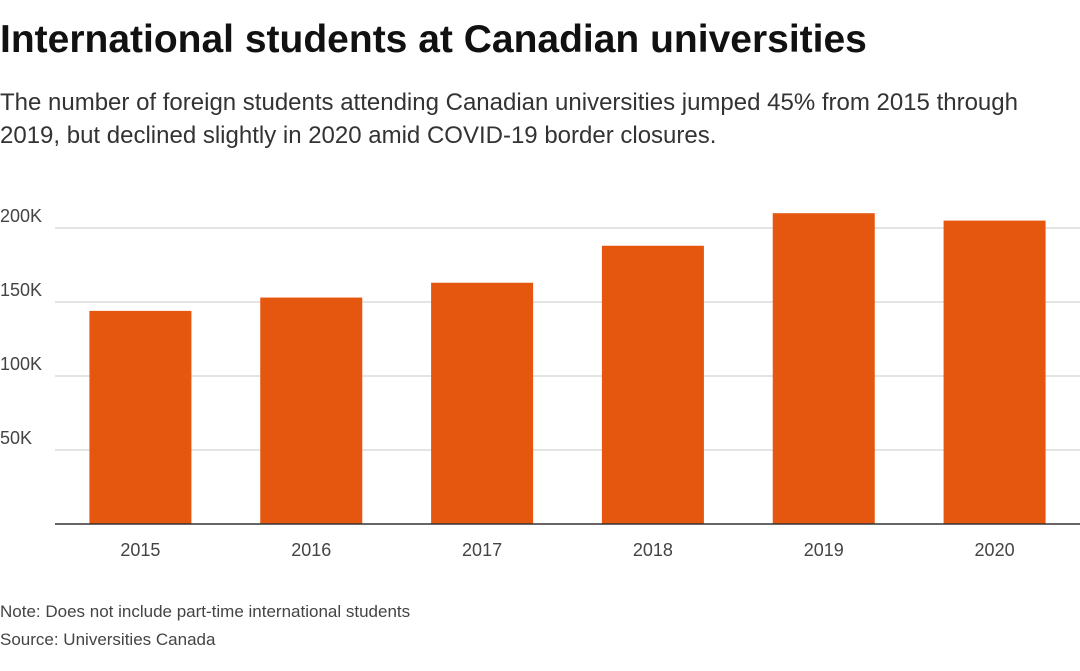  I want to click on bar-2019, so click(823, 368).